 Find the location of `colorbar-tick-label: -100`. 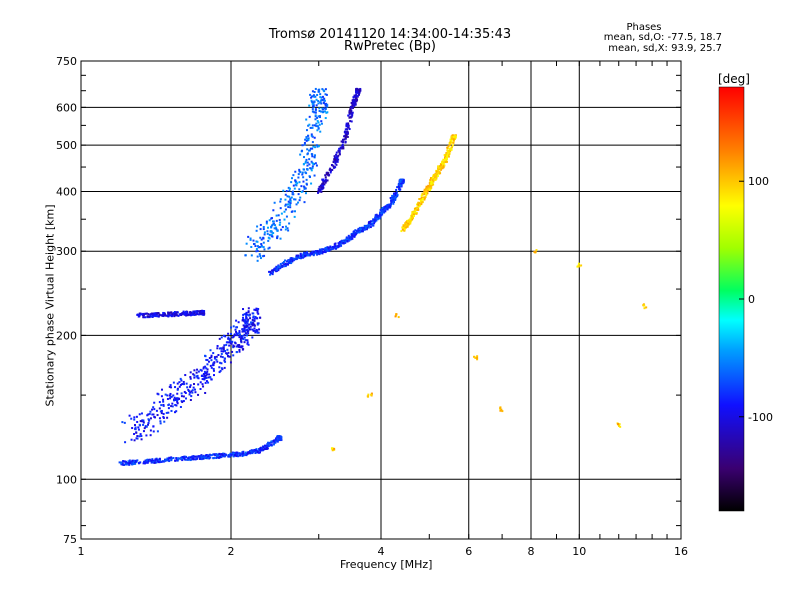

colorbar-tick-label: -100 is located at coordinates (760, 417).